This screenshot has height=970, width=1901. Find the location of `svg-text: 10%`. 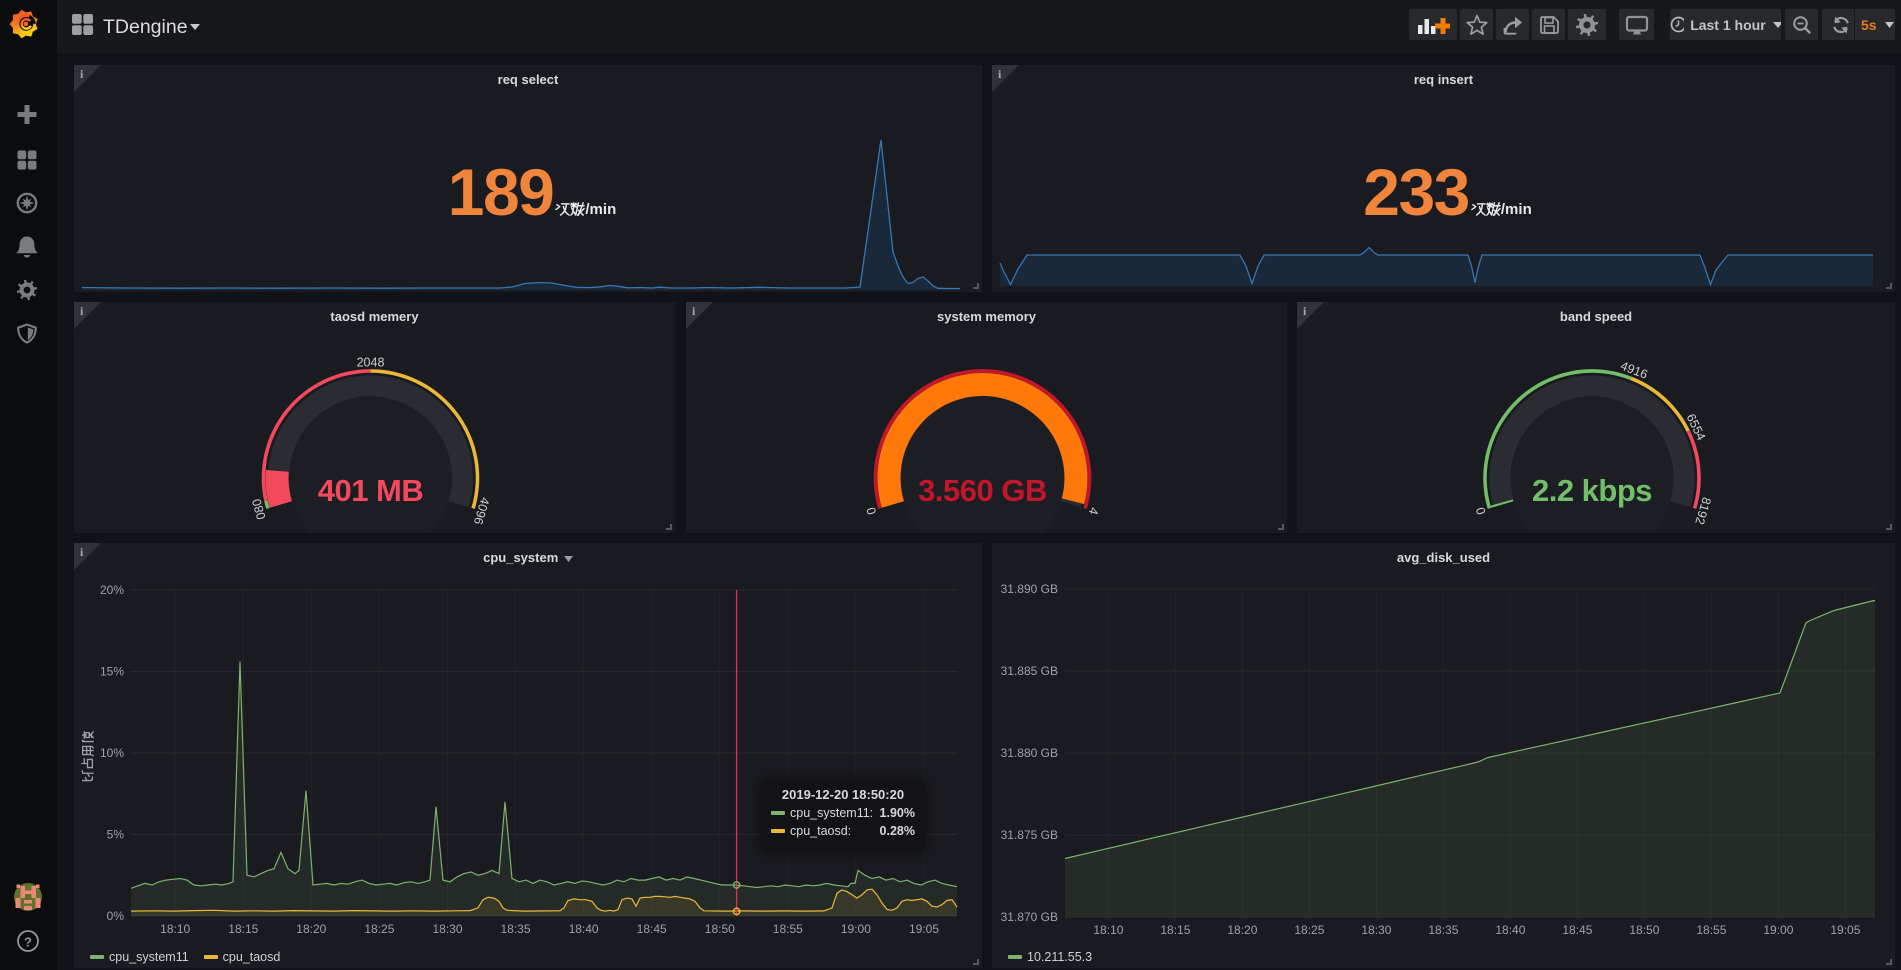

svg-text: 10% is located at coordinates (112, 753).